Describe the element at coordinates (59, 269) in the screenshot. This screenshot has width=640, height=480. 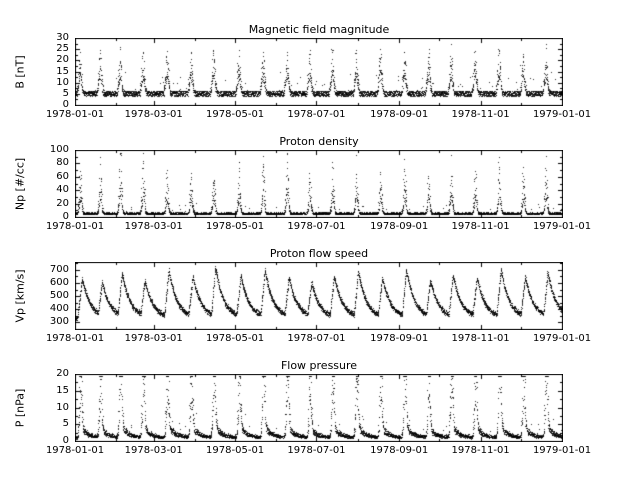
I see `y-tick-label: 700` at that location.